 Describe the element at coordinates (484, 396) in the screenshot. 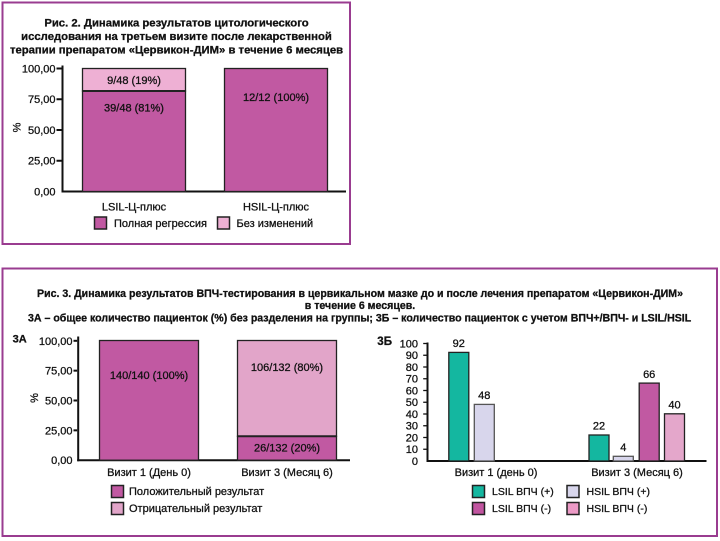

I see `svg-text: 48` at that location.